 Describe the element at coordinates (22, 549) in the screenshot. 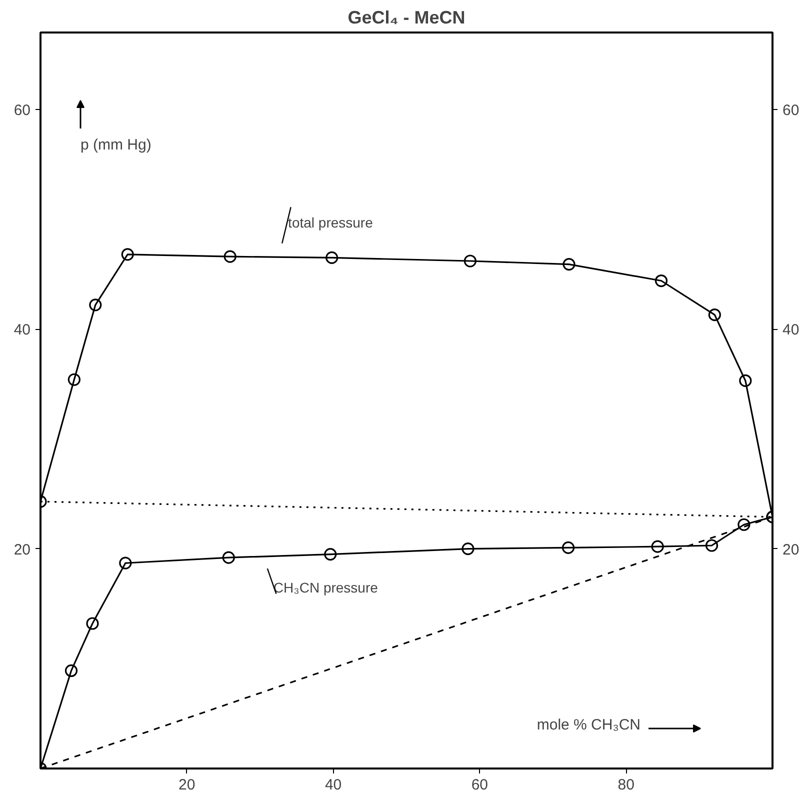

I see `y-tick-label: 20` at that location.